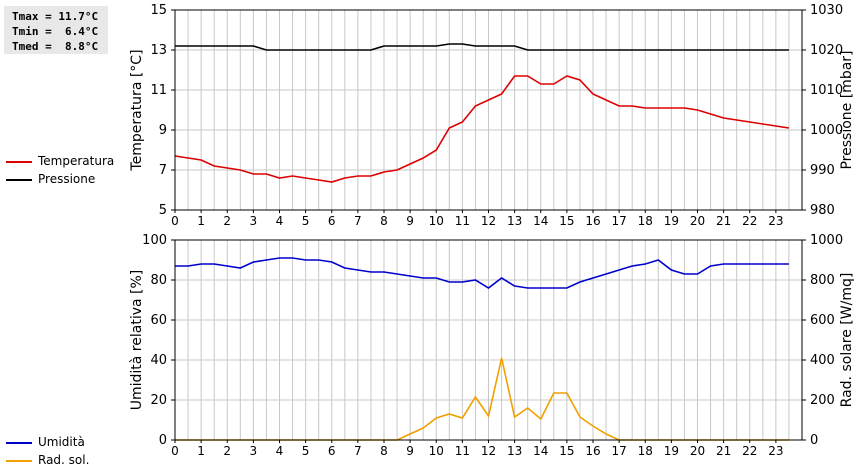 Image resolution: width=860 pixels, height=470 pixels. What do you see at coordinates (822, 280) in the screenshot?
I see `y2-tick-label: 800` at bounding box center [822, 280].